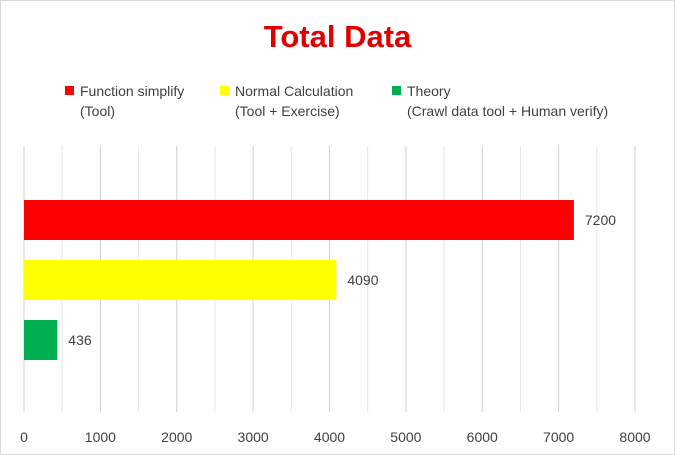  Describe the element at coordinates (286, 101) in the screenshot. I see `legend-item-normal-calculation: Normal Calculation (Tool + Exercise)` at that location.